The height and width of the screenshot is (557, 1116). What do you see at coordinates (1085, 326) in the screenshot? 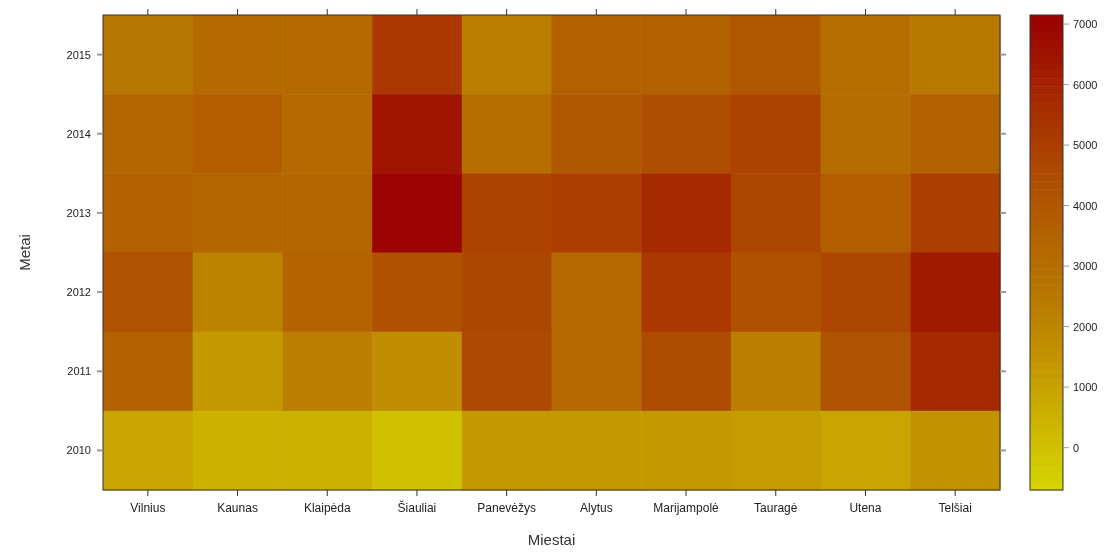
I see `color-bar-label: 2000` at bounding box center [1085, 326].